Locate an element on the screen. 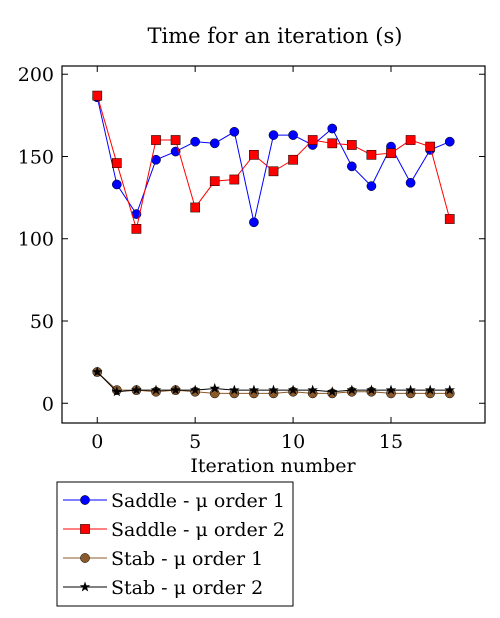  y-tick-label: 50 is located at coordinates (42, 322).